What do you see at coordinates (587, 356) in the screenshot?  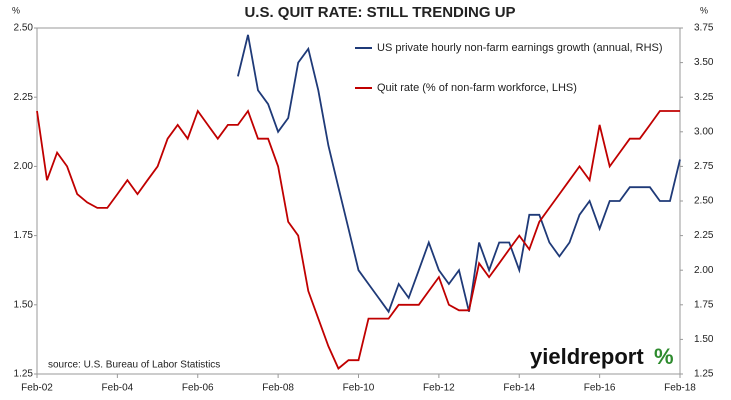 I see `logo: yieldreport` at bounding box center [587, 356].